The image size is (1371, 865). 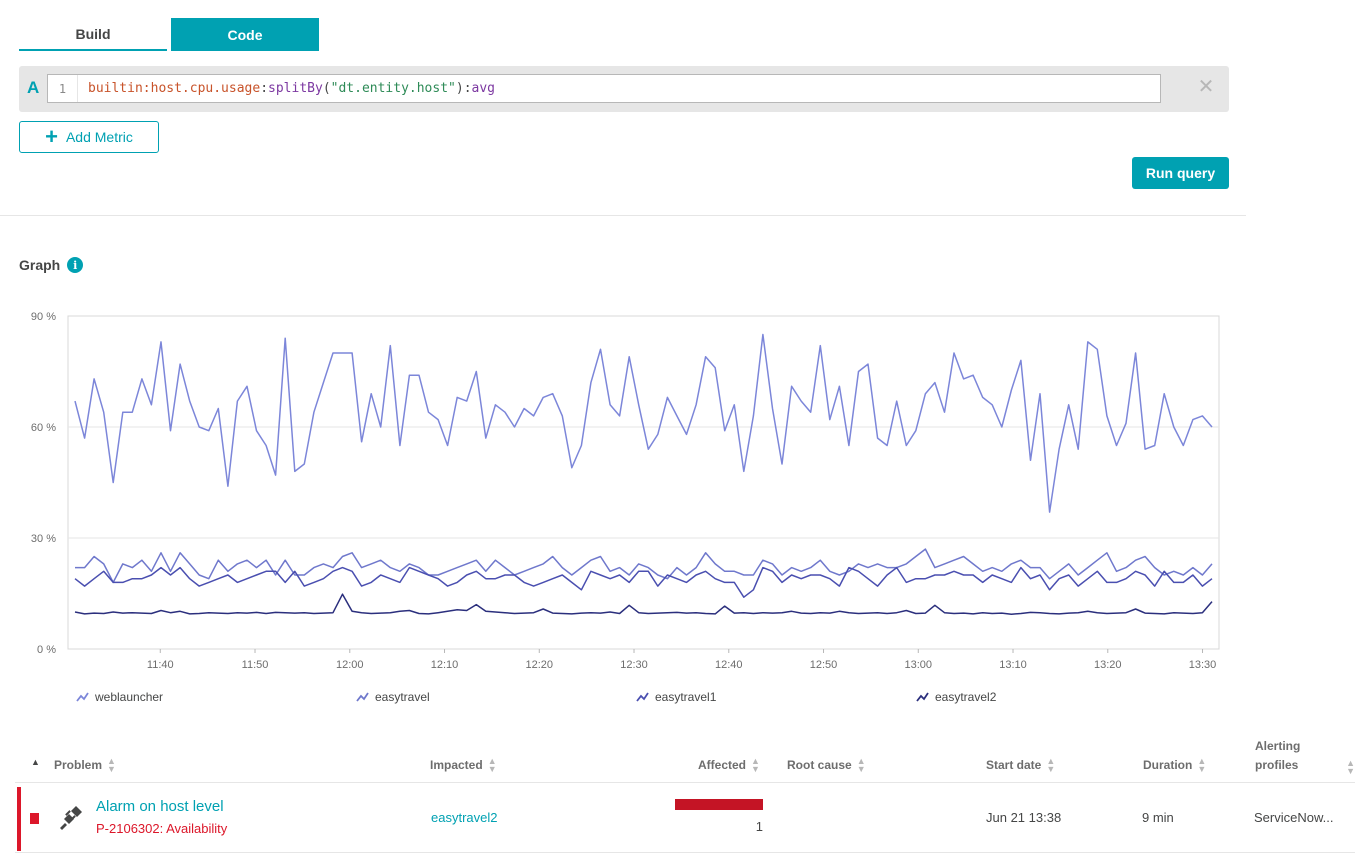 What do you see at coordinates (93, 34) in the screenshot?
I see `tab-build: Build` at bounding box center [93, 34].